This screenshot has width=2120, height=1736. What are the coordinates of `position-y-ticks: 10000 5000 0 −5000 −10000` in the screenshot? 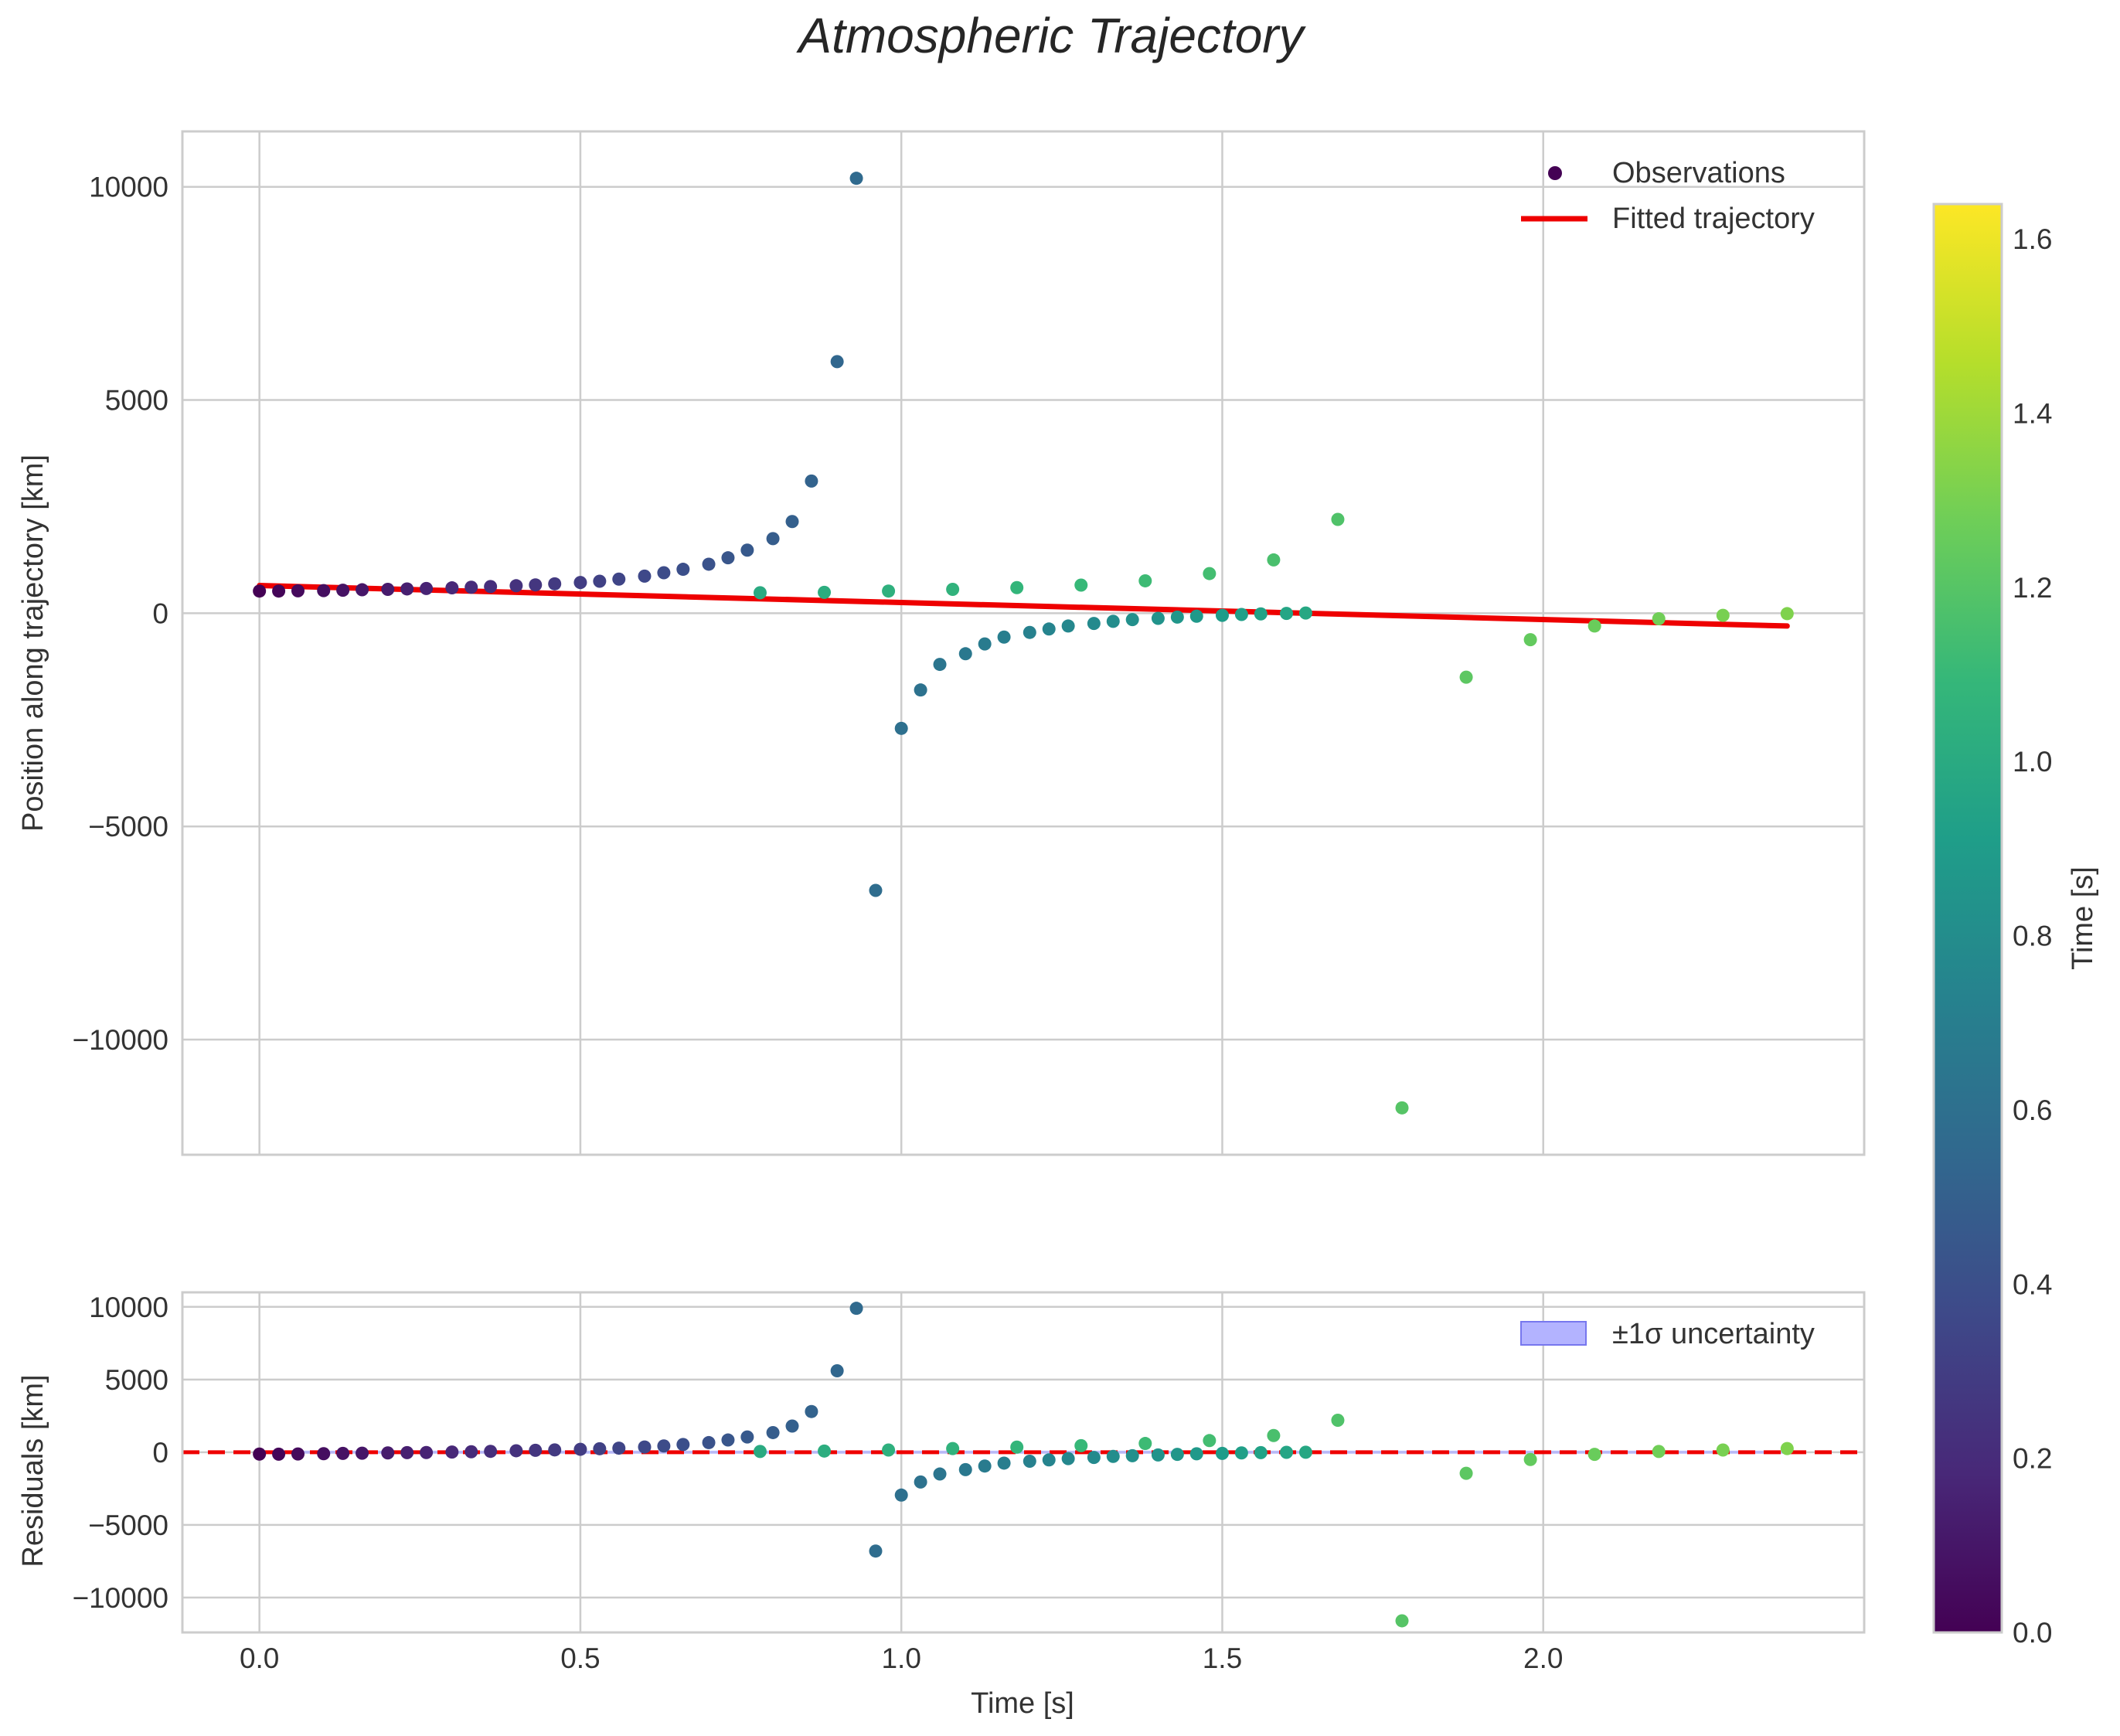 It's located at (121, 614).